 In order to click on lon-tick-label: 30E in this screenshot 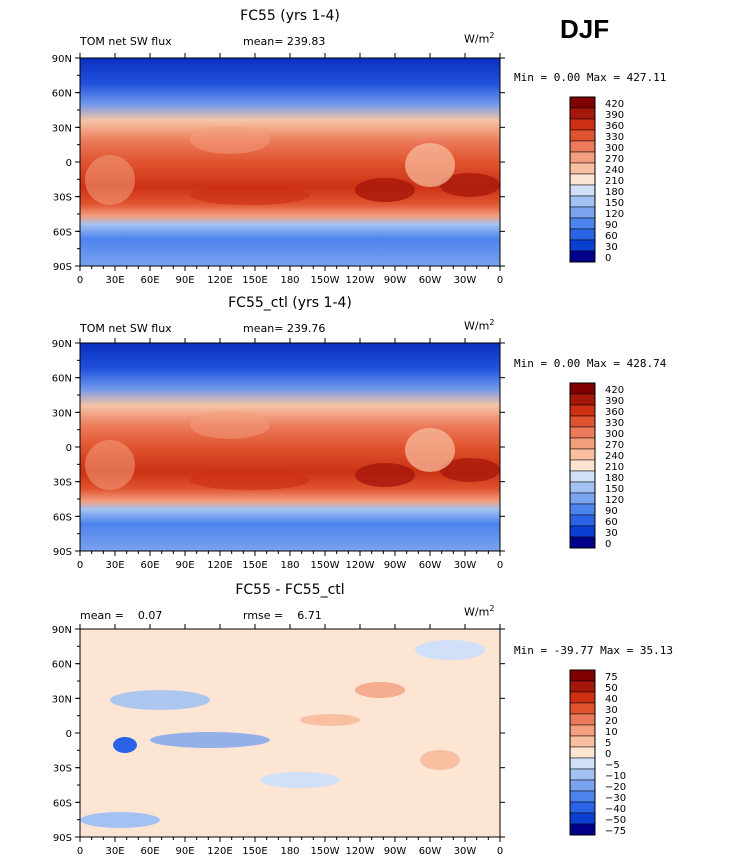, I will do `click(114, 851)`.